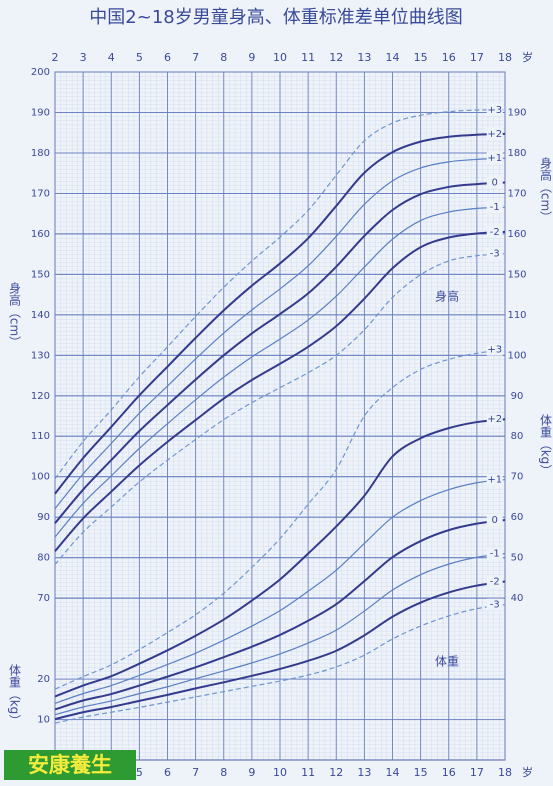 The image size is (553, 786). Describe the element at coordinates (517, 598) in the screenshot. I see `y-tick-label: 40` at that location.